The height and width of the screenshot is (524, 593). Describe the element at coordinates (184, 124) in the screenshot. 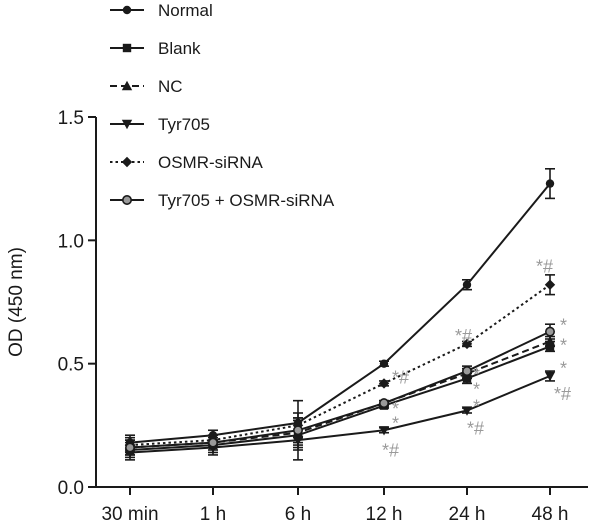

I see `legend-label: Tyr705` at that location.